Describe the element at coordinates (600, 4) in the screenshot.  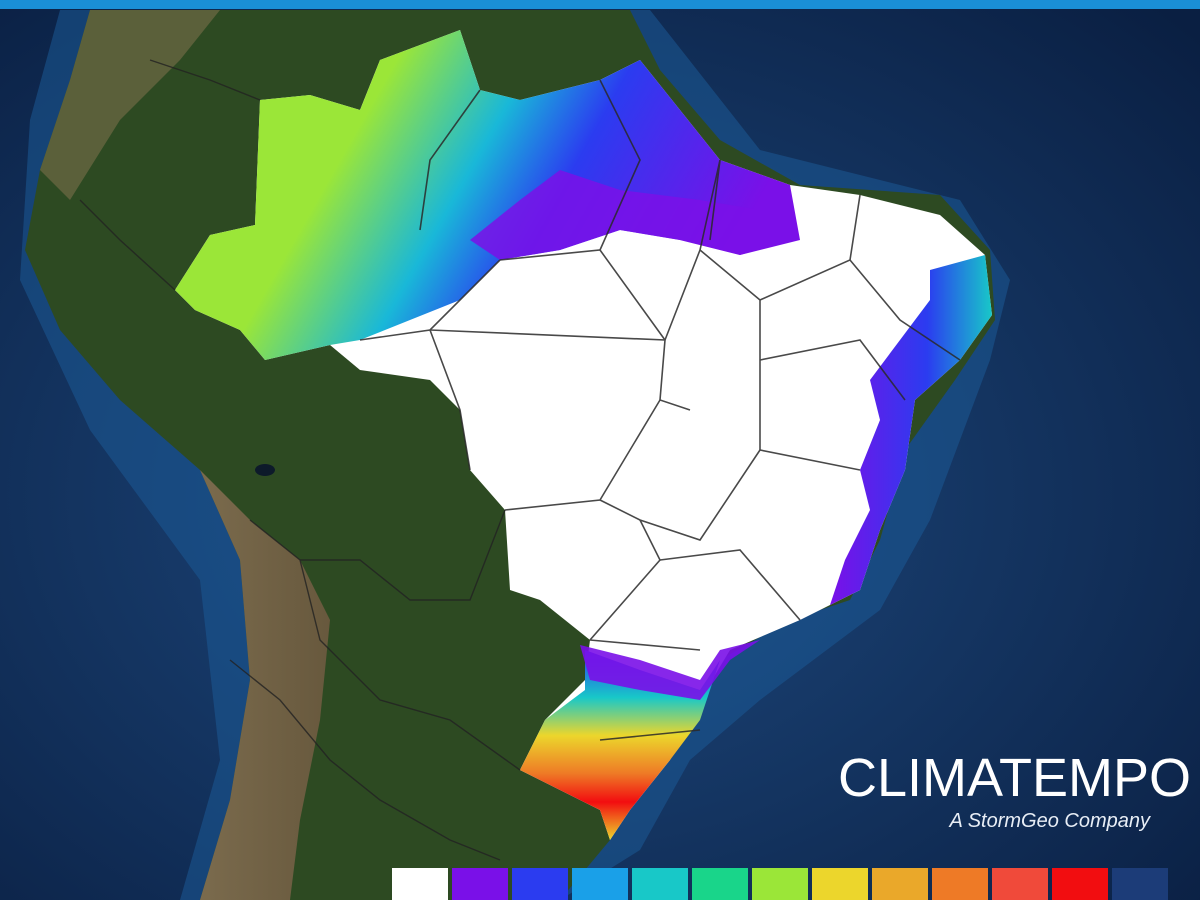
I see `top-accent-bar` at that location.